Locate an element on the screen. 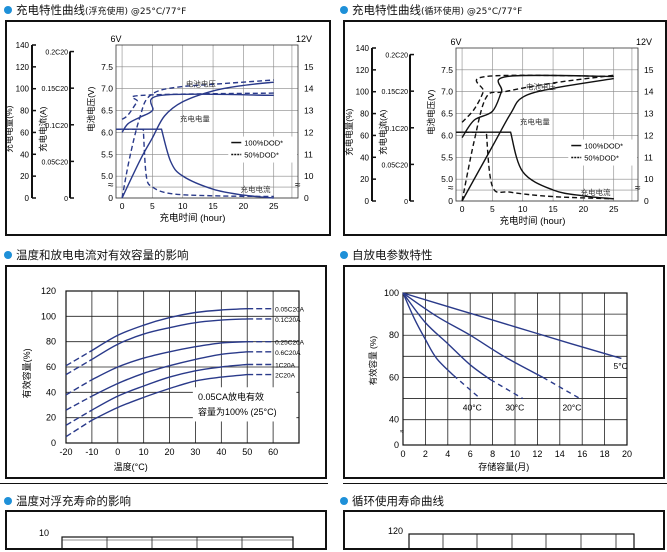  svg-text: 2C20A is located at coordinates (285, 376).